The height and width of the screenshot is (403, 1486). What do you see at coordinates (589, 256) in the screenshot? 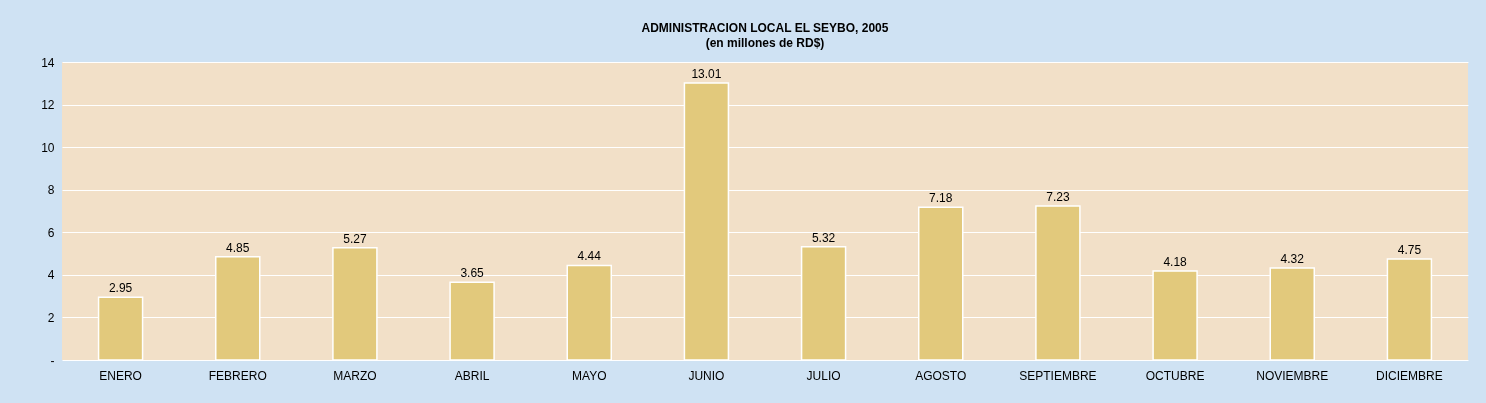
I see `data-label: 4.44` at bounding box center [589, 256].